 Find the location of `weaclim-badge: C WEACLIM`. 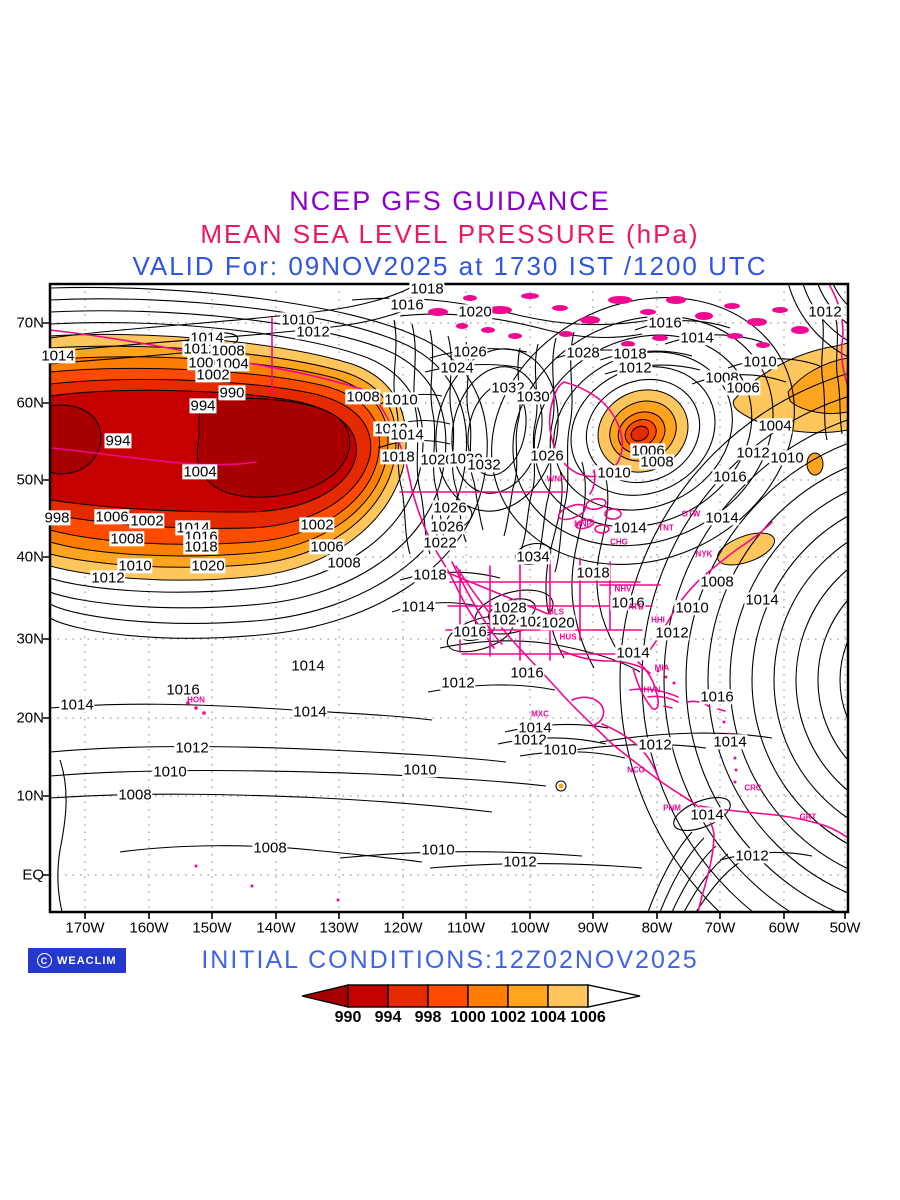

weaclim-badge: C WEACLIM is located at coordinates (77, 960).